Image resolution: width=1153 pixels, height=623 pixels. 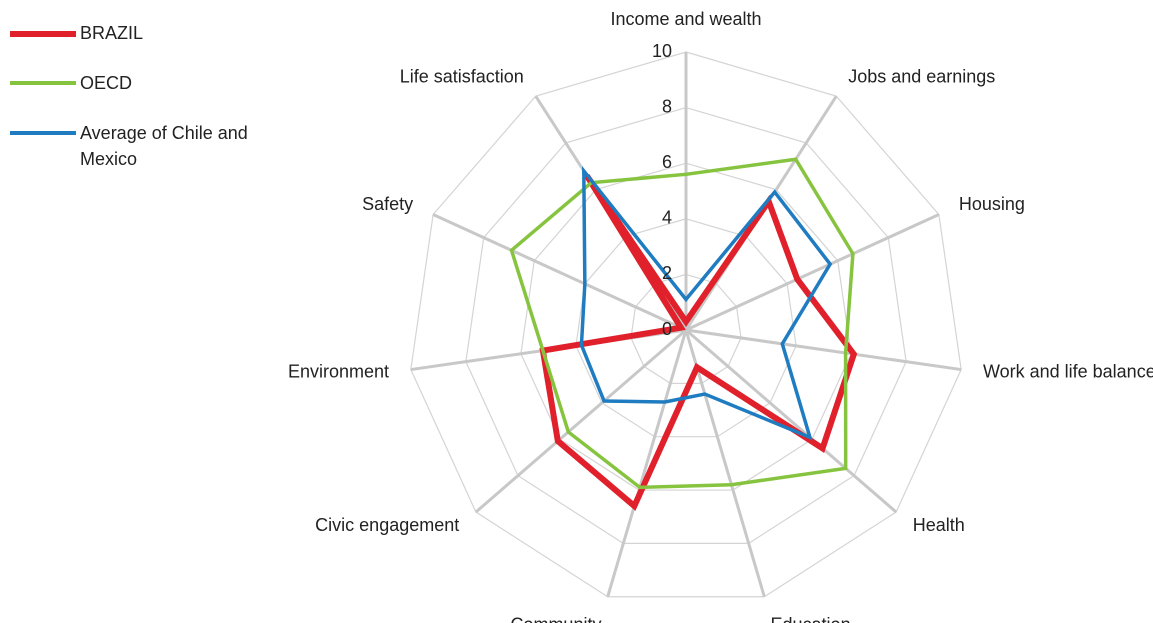 What do you see at coordinates (921, 76) in the screenshot?
I see `category-label: Jobs and earnings` at bounding box center [921, 76].